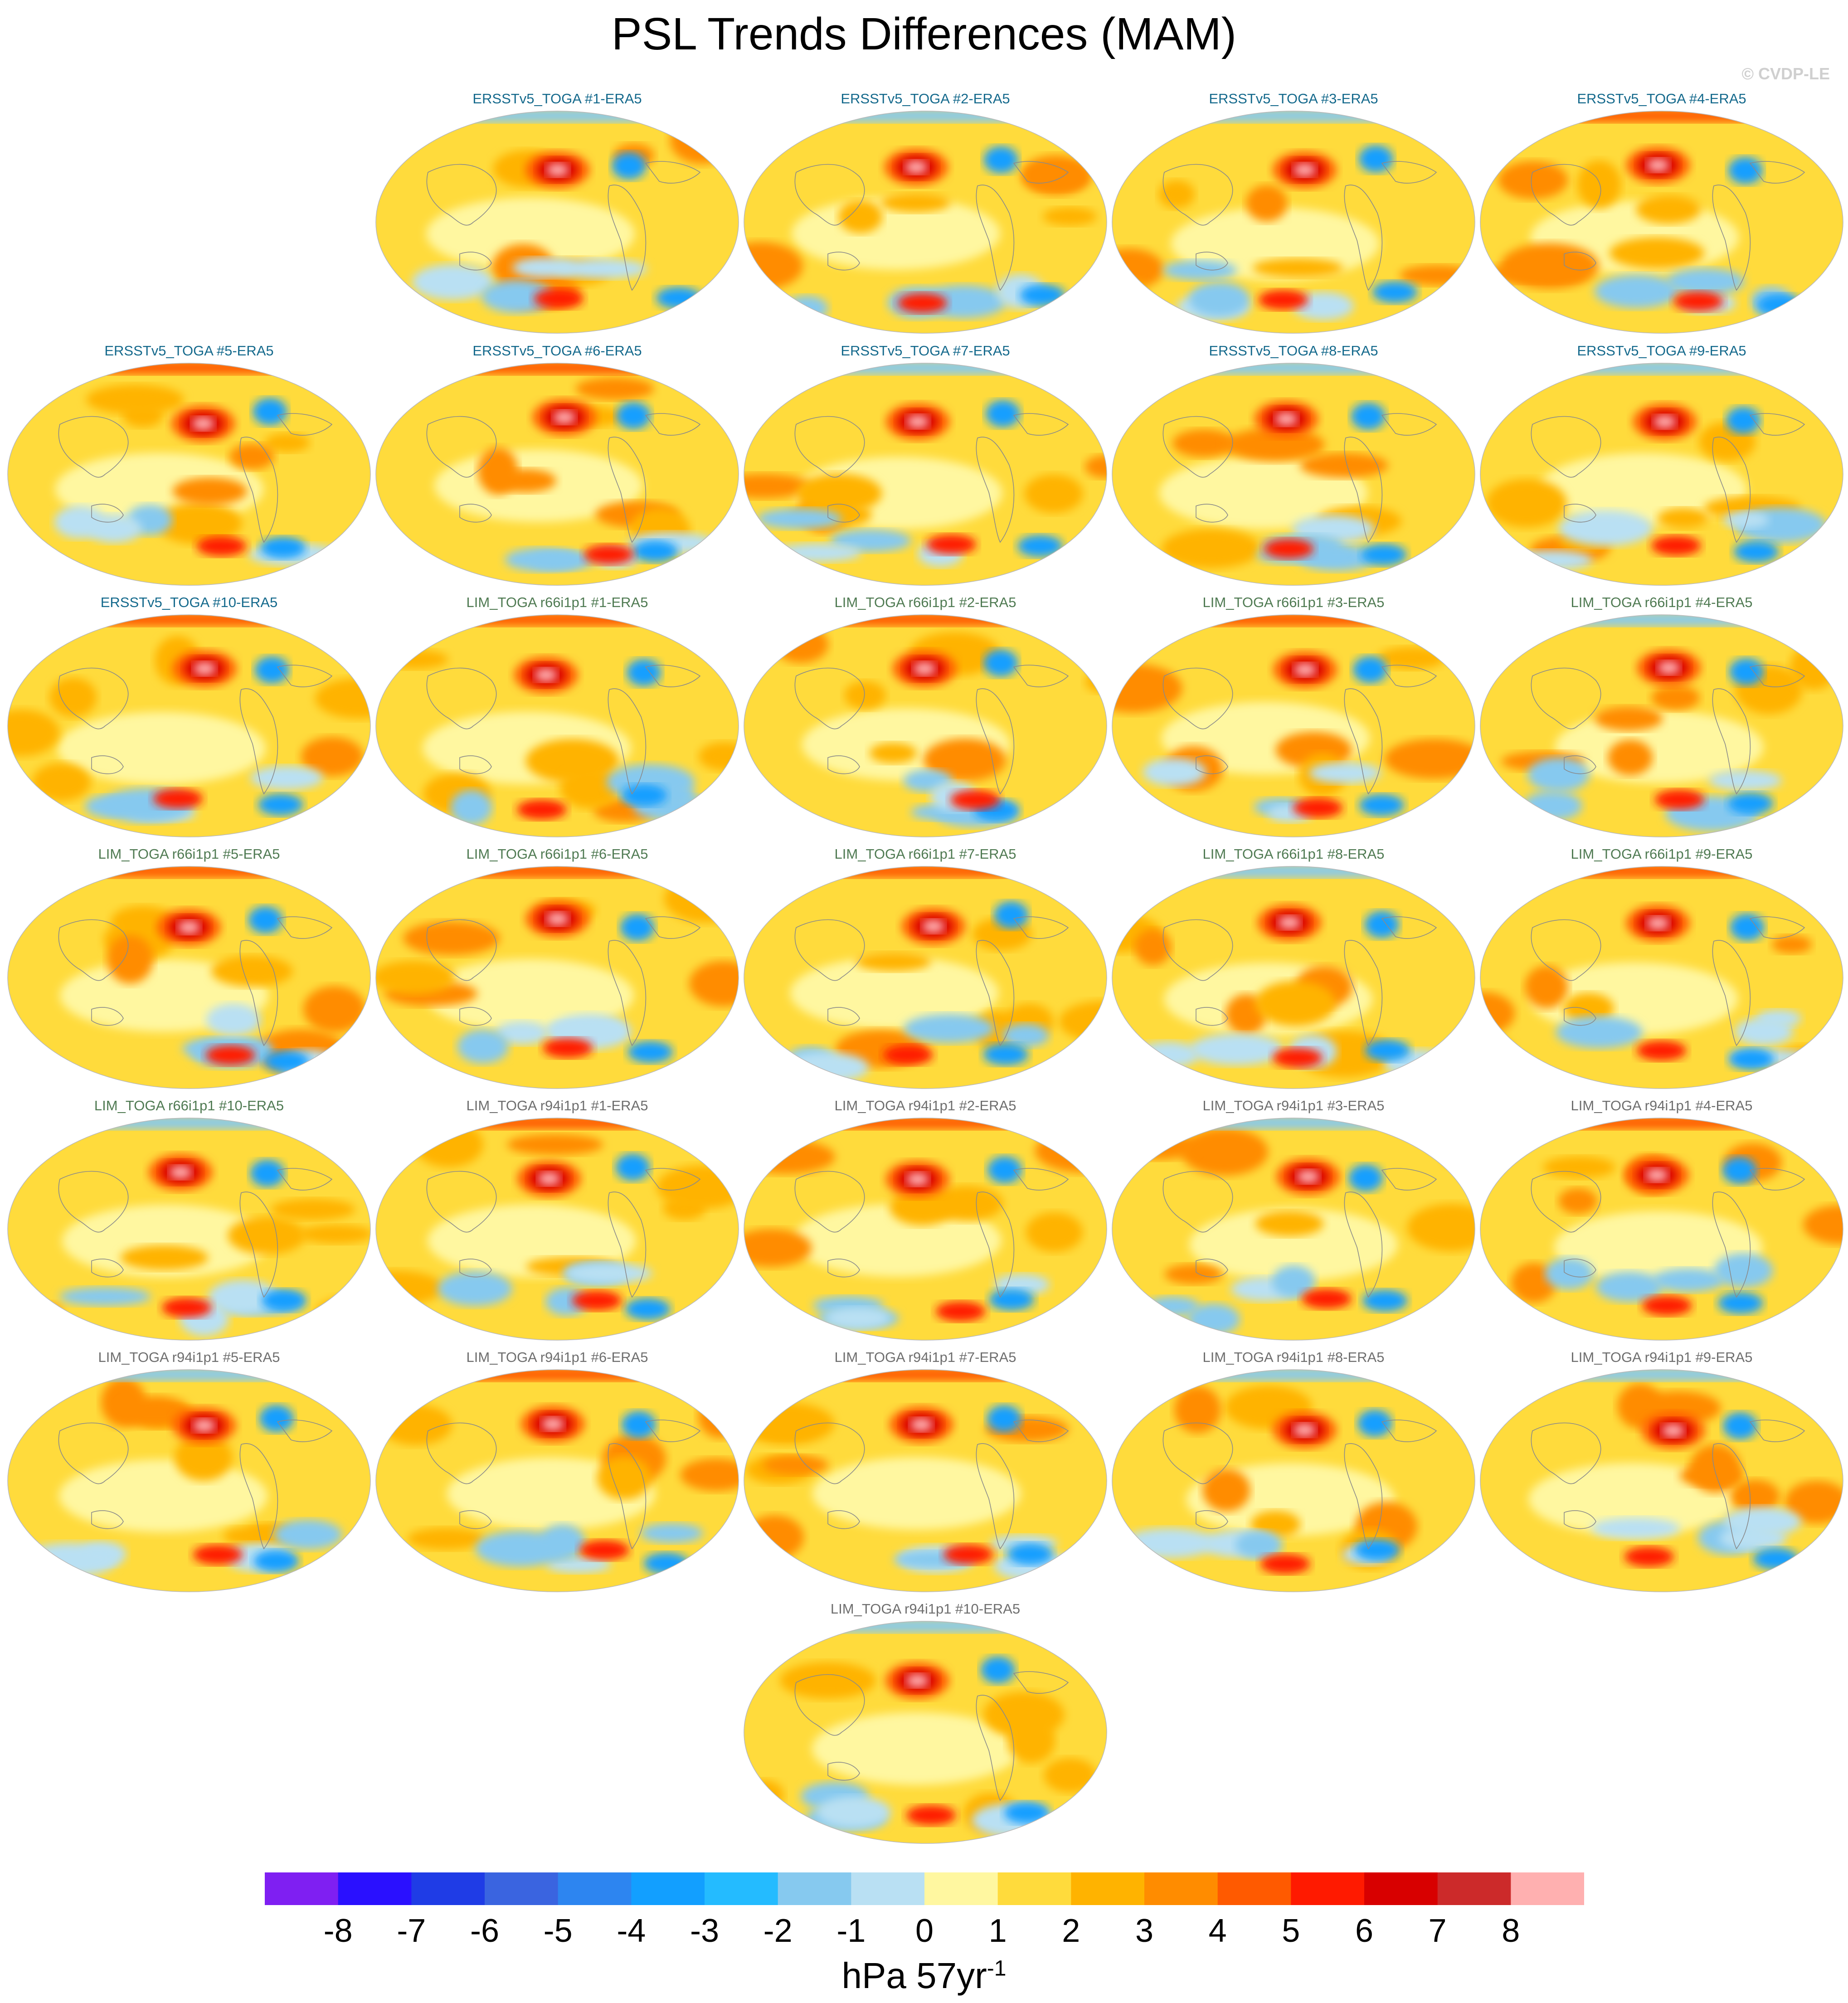  What do you see at coordinates (1293, 854) in the screenshot?
I see `panel-title: LIM_TOGA r66i1p1 #8-ERA5` at bounding box center [1293, 854].